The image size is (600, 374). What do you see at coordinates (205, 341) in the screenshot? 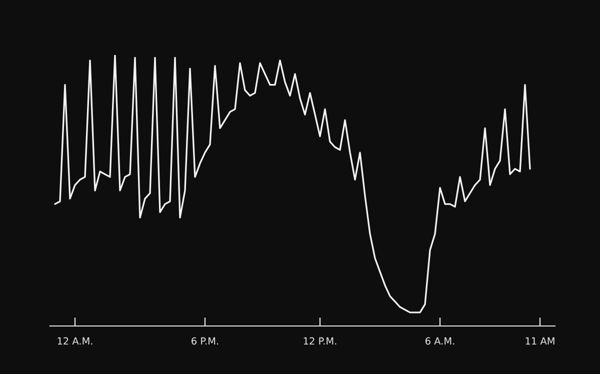
I see `x-tick-label: 6 P.M.` at bounding box center [205, 341].